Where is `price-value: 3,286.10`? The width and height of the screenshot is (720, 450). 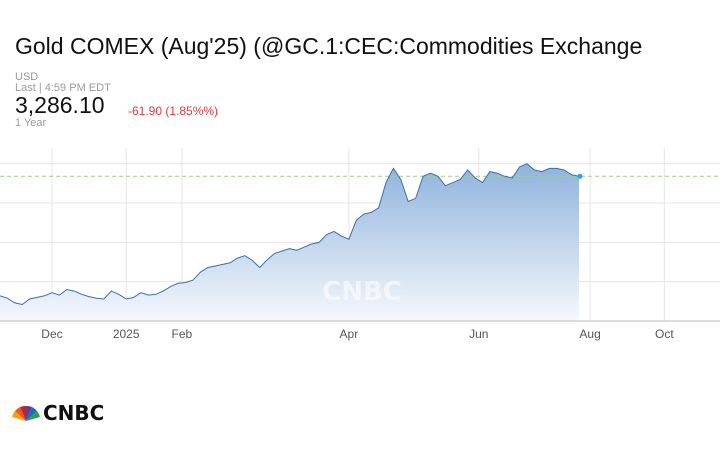 price-value: 3,286.10 is located at coordinates (60, 105).